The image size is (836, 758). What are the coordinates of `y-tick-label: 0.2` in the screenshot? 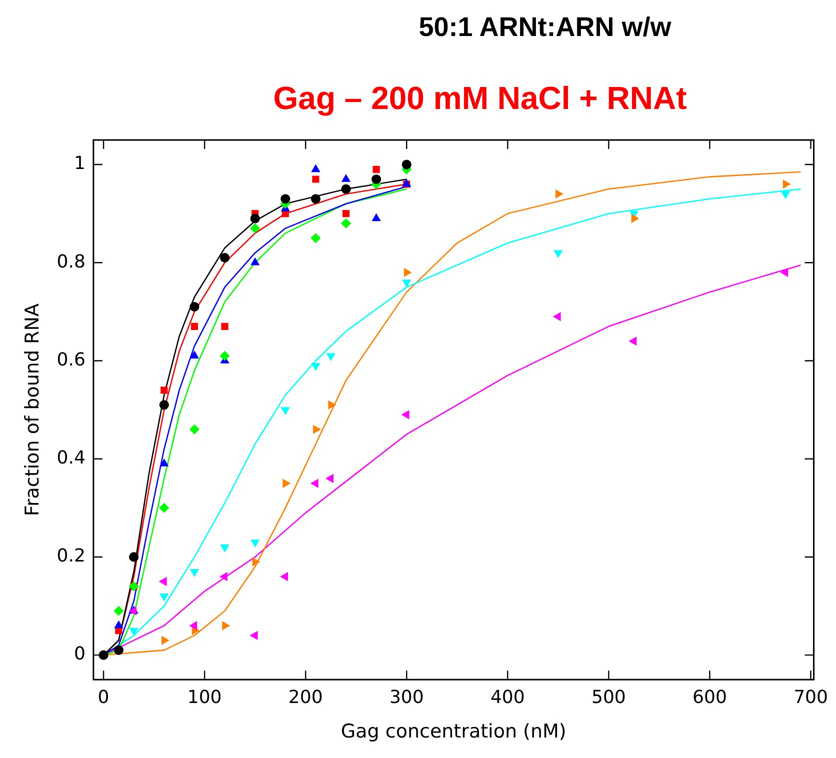 It's located at (71, 556).